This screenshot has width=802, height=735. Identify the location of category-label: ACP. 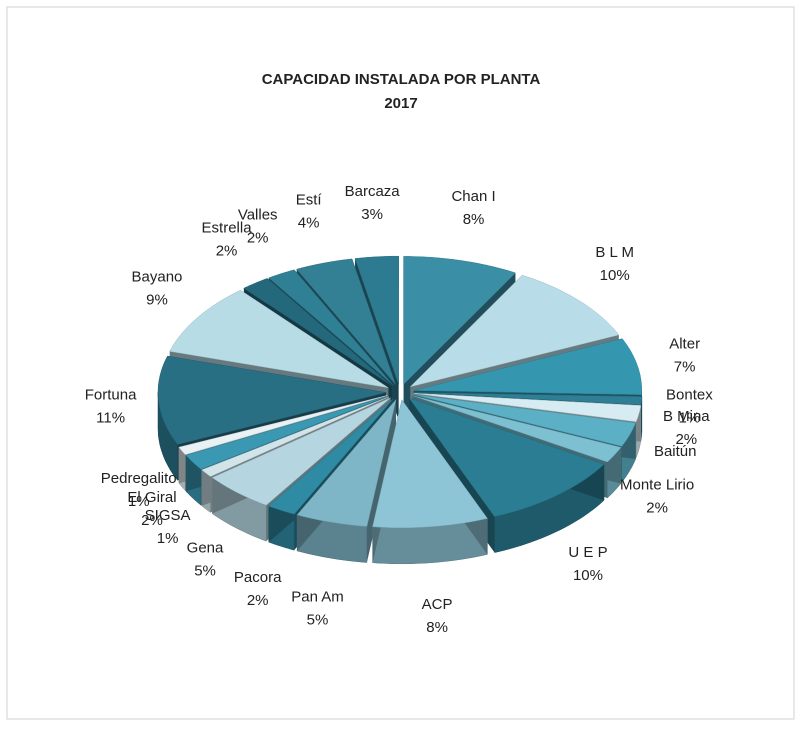
(437, 604).